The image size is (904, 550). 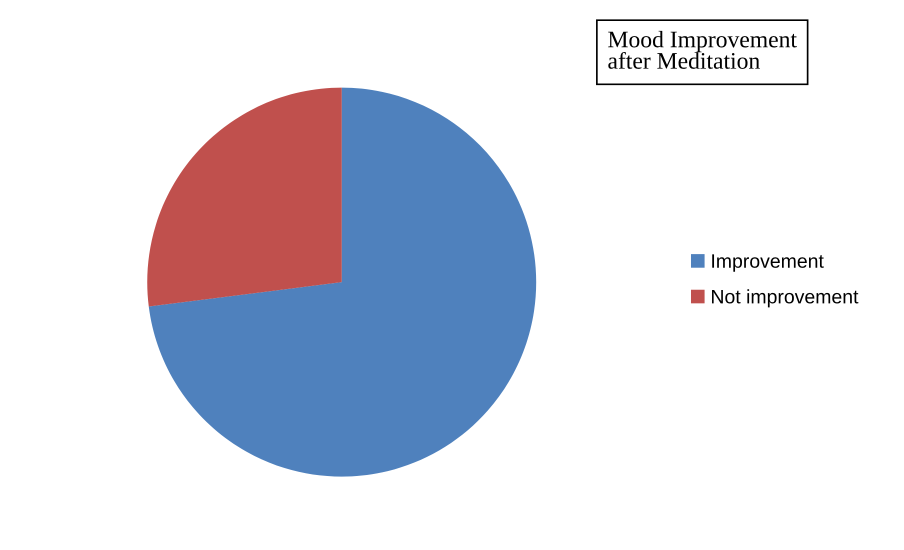 I want to click on chart-title: Mood Improvement after Meditation, so click(x=702, y=49).